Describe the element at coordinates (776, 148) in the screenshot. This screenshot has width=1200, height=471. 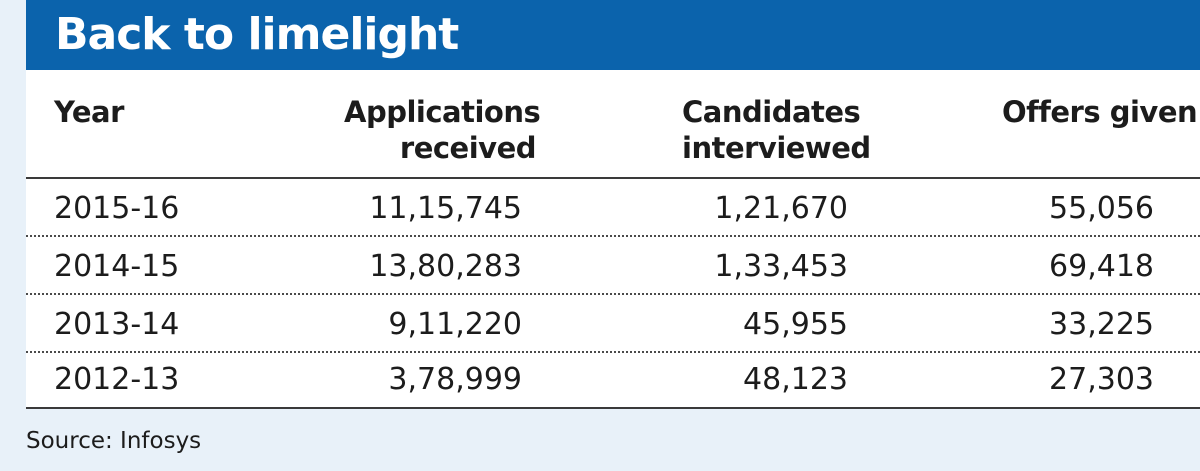
I see `column-header-candidates-line-2: interviewed` at that location.